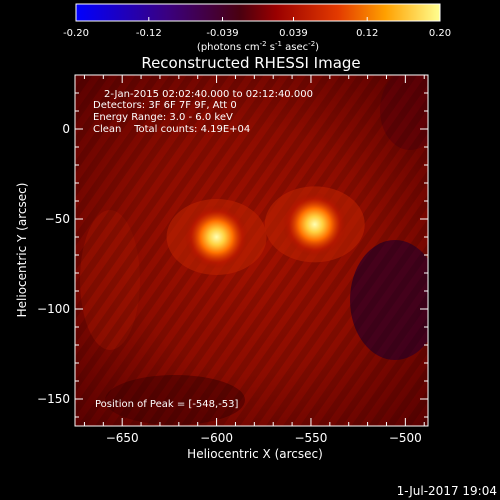  I want to click on colorbar-unit: (photons cm-2 s-1 asec-2), so click(258, 46).